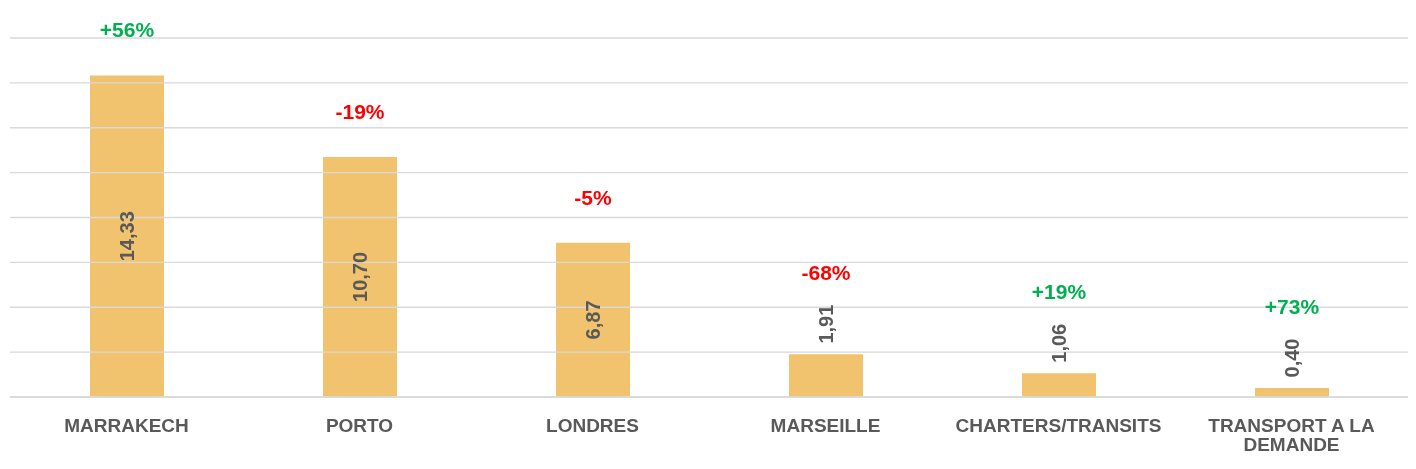 The width and height of the screenshot is (1416, 469). Describe the element at coordinates (127, 30) in the screenshot. I see `annotation: +56%` at that location.